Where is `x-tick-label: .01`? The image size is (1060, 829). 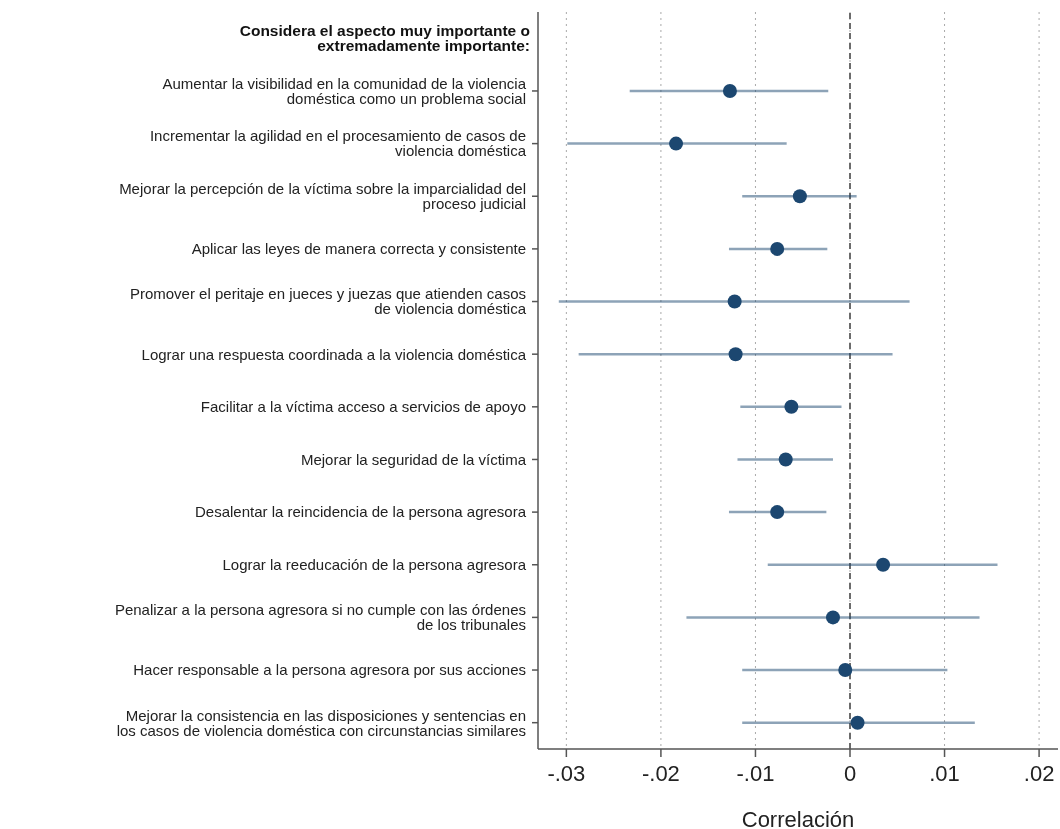
x-tick-label: .01 is located at coordinates (944, 773).